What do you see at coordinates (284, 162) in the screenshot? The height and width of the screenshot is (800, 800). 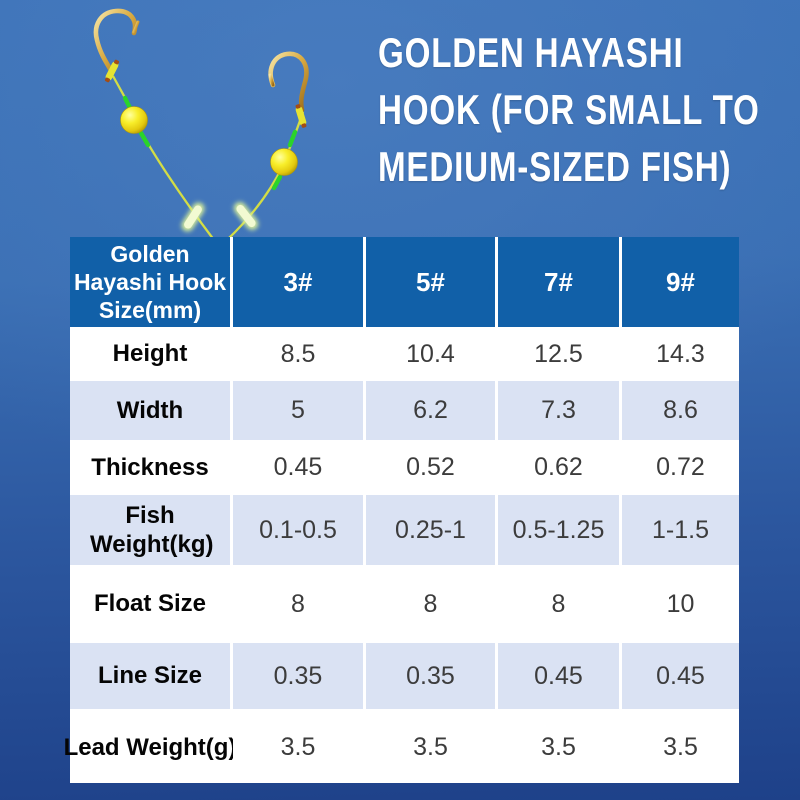 I see `float-bead-right` at bounding box center [284, 162].